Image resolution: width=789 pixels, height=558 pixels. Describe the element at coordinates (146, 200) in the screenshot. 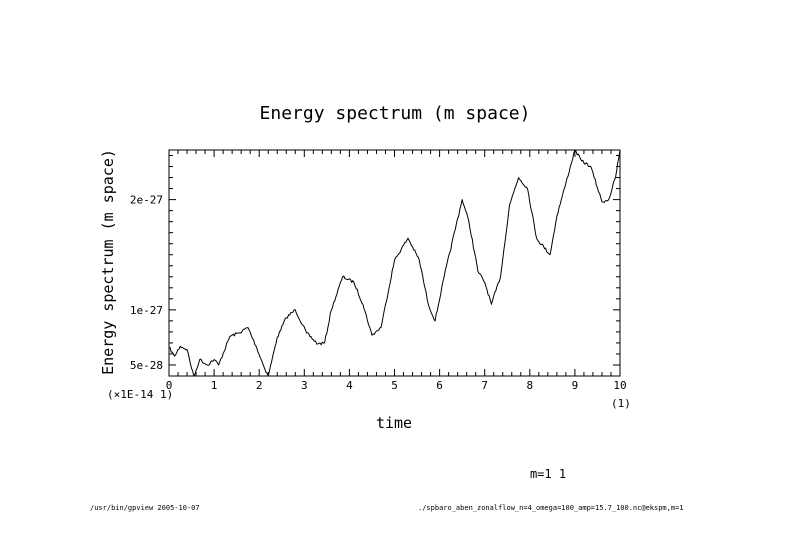

I see `y-tick-label: 2e-27` at that location.